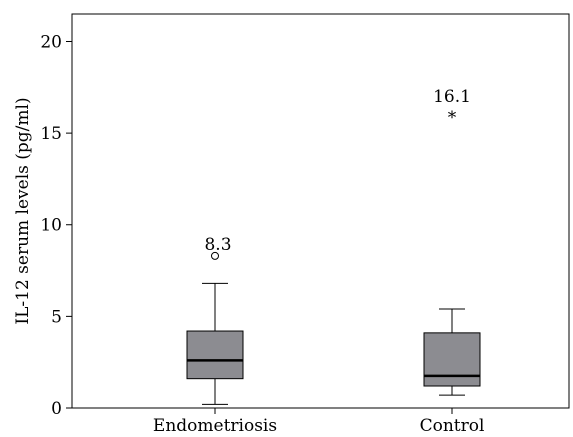  I want to click on y-tick-label: 0, so click(56, 409).